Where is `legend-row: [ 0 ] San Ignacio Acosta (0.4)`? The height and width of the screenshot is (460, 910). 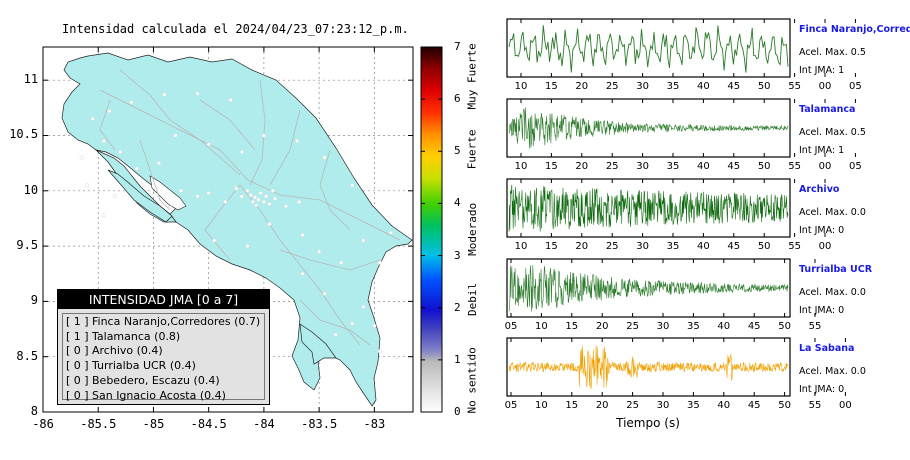 legend-row: [ 0 ] San Ignacio Acosta (0.4) is located at coordinates (165, 396).